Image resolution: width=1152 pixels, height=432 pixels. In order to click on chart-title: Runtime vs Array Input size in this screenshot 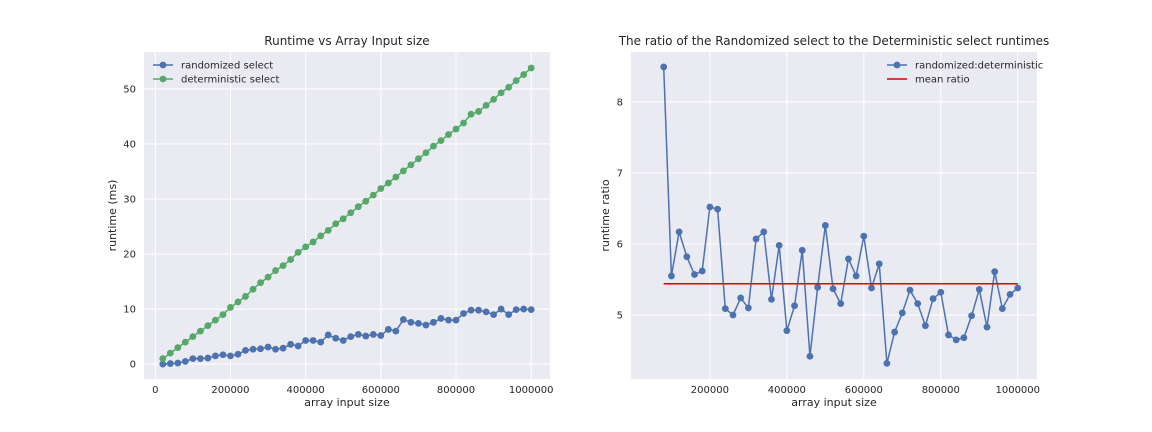, I will do `click(346, 41)`.